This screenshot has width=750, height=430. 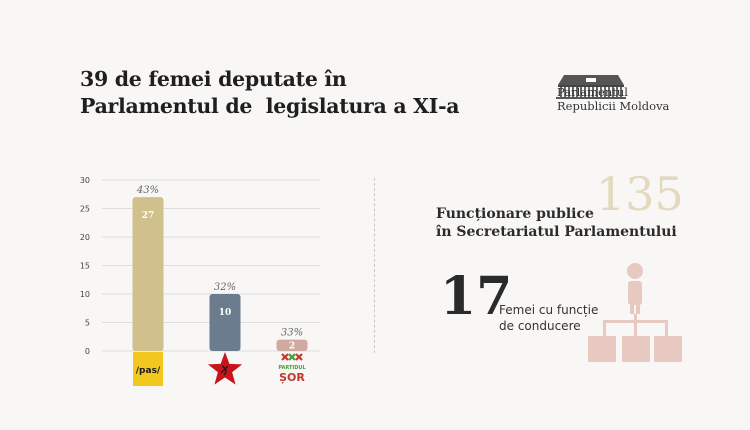 I want to click on title-line-1: 39 de femei deputate în, so click(x=213, y=79).